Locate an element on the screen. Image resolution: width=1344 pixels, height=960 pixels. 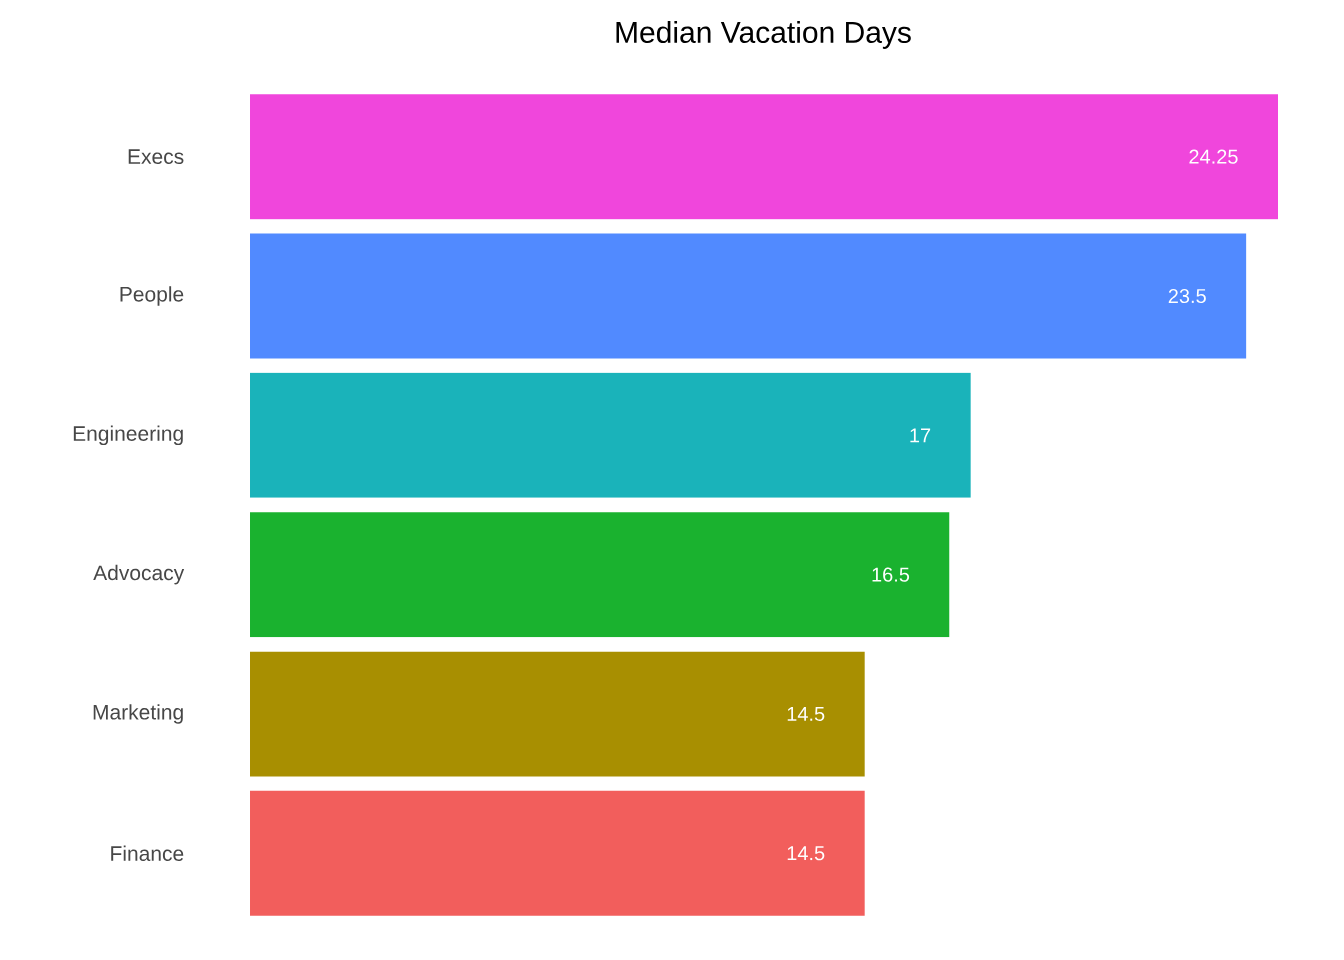
data-label: 23.5 is located at coordinates (1187, 296).